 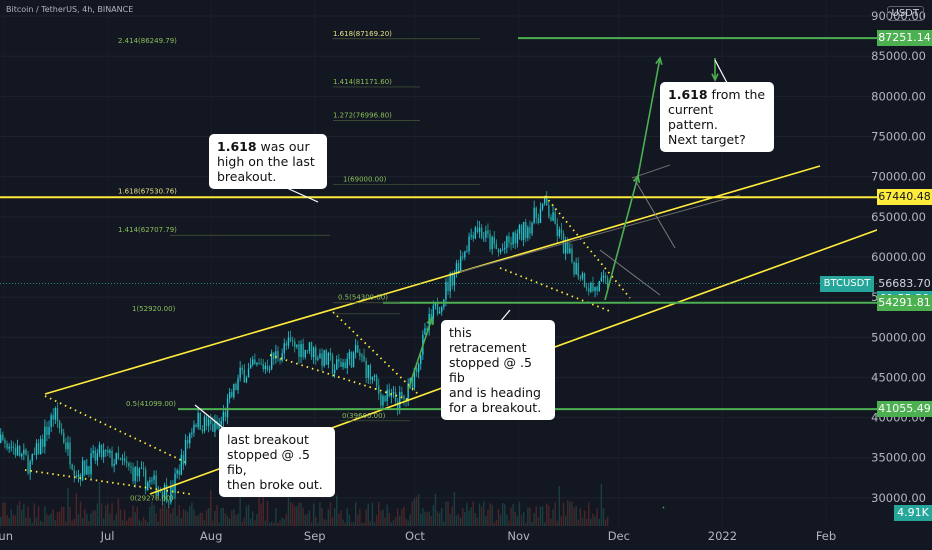 What do you see at coordinates (898, 498) in the screenshot?
I see `price-tick-label: 30000.00` at bounding box center [898, 498].